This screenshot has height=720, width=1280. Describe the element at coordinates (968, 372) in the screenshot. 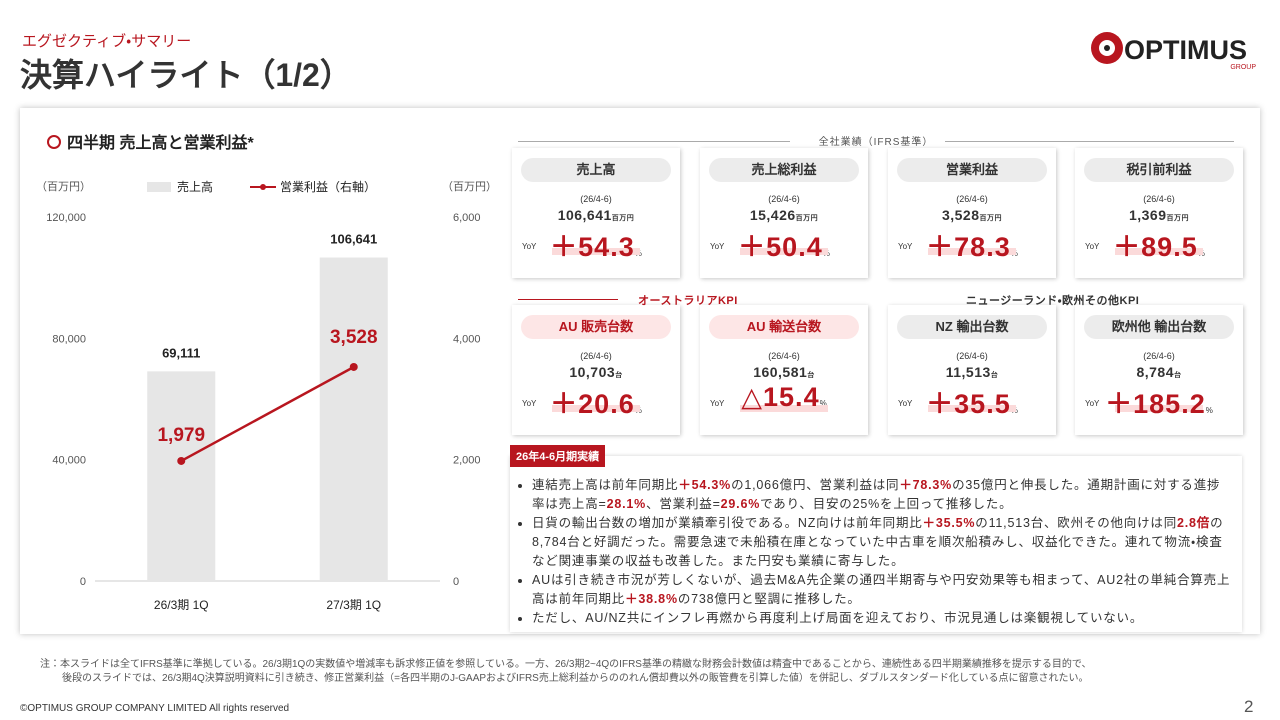

I see `kpi-value-number: 11,513` at that location.